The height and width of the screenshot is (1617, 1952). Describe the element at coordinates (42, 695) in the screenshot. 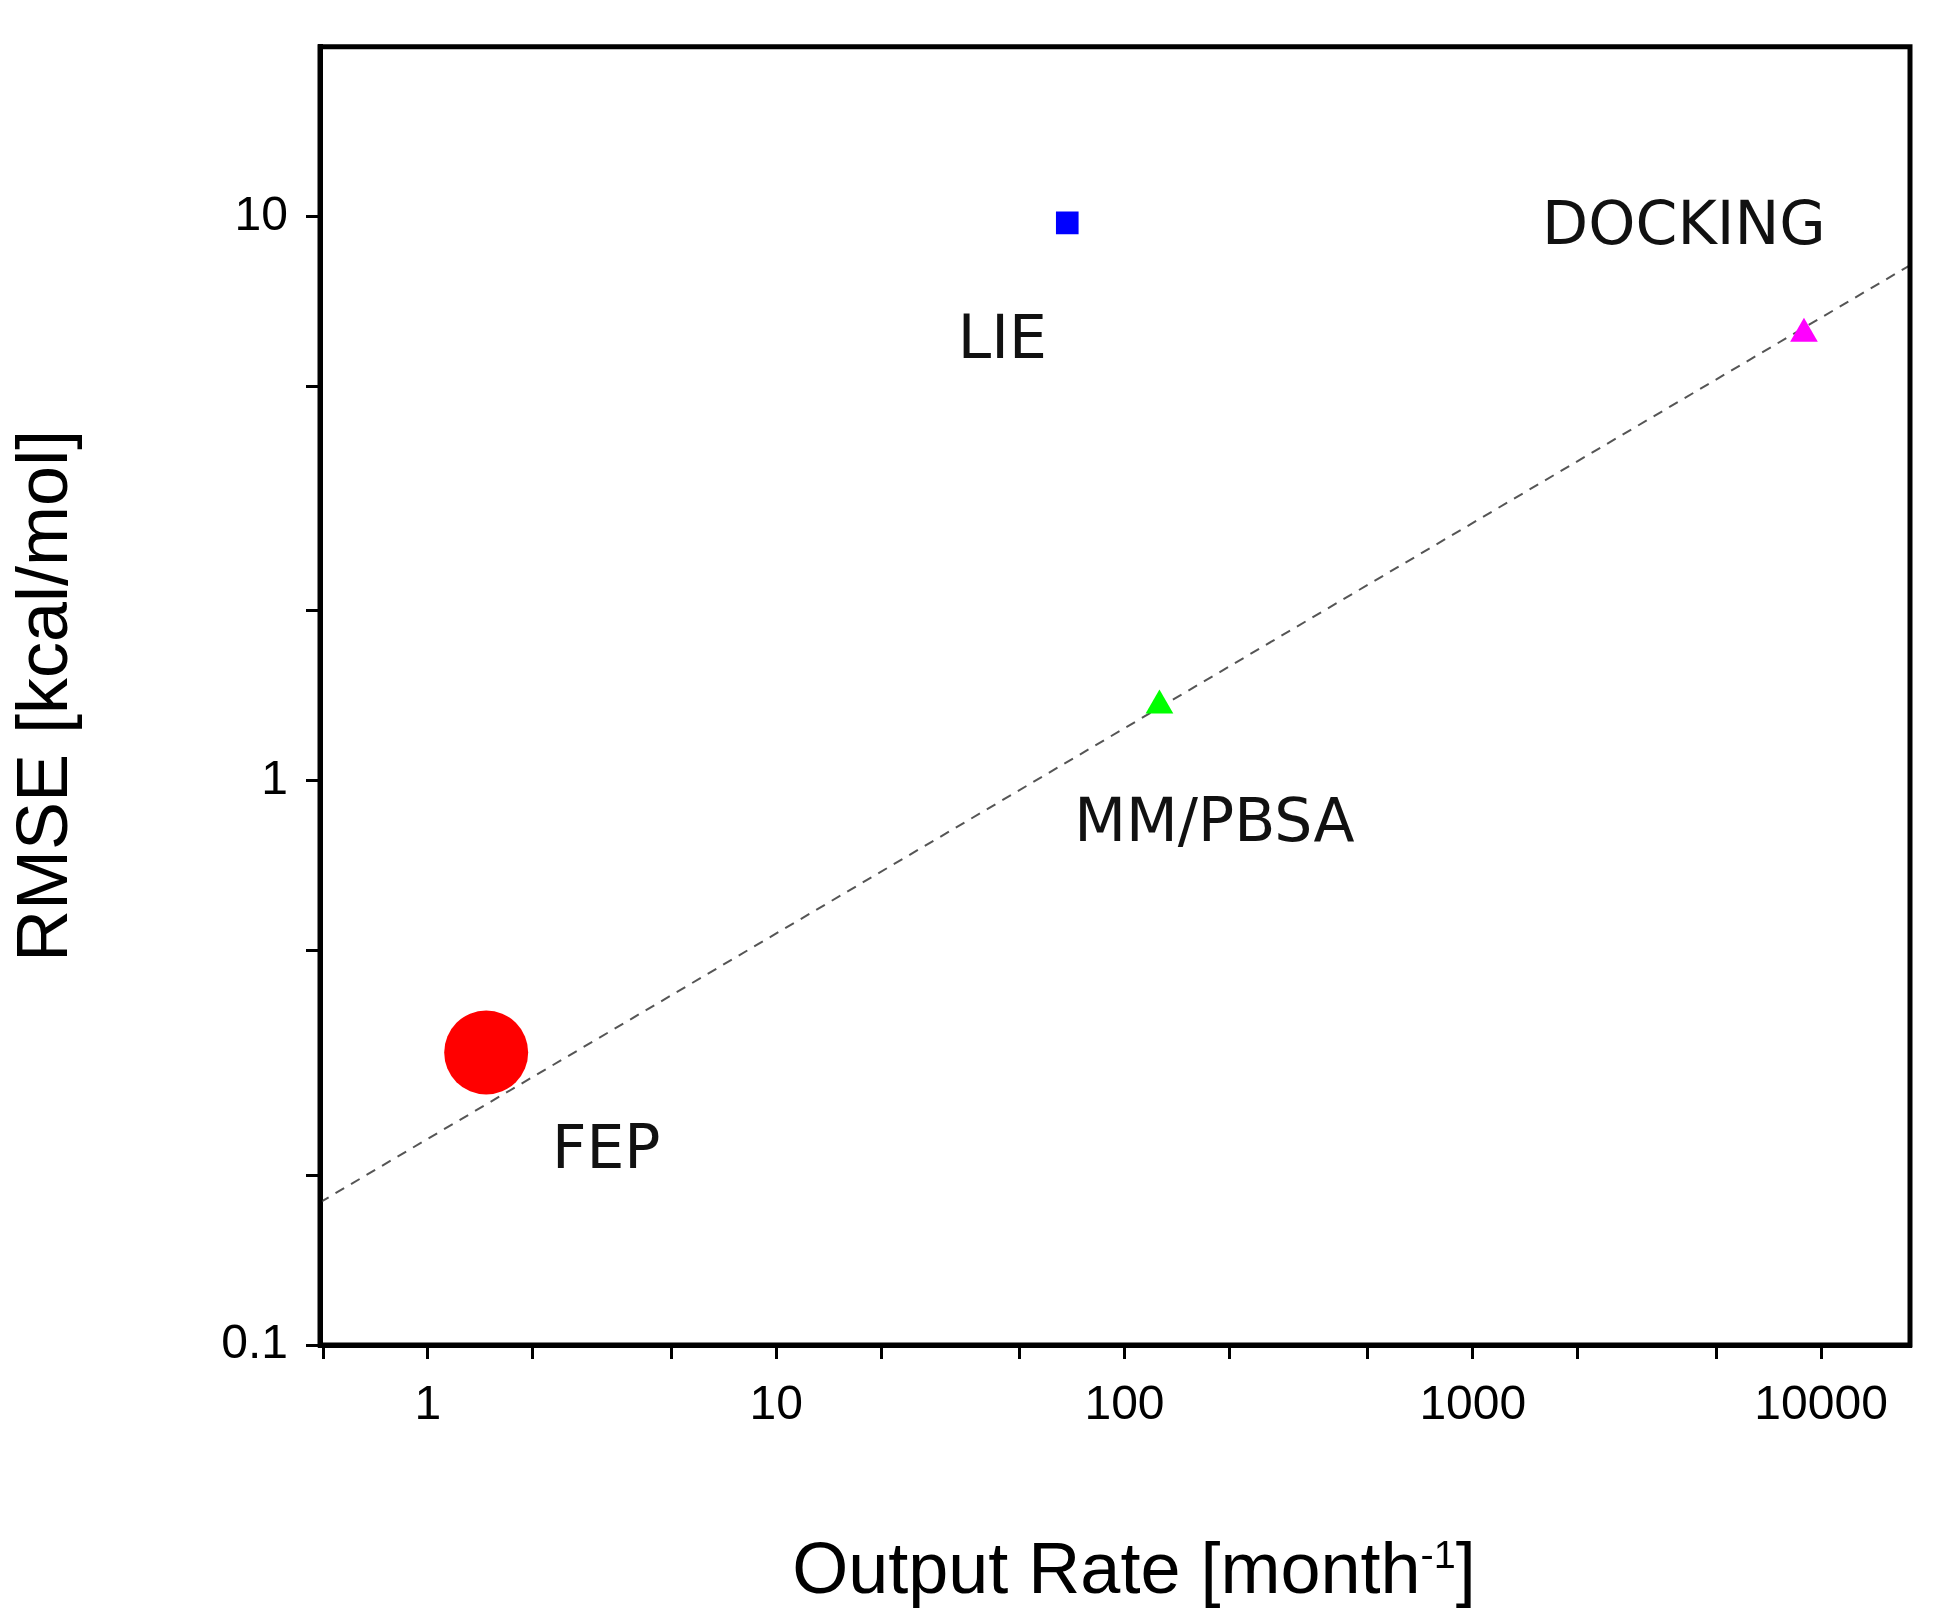

I see `y-axis-title: RMSE [kcal/mol]` at that location.